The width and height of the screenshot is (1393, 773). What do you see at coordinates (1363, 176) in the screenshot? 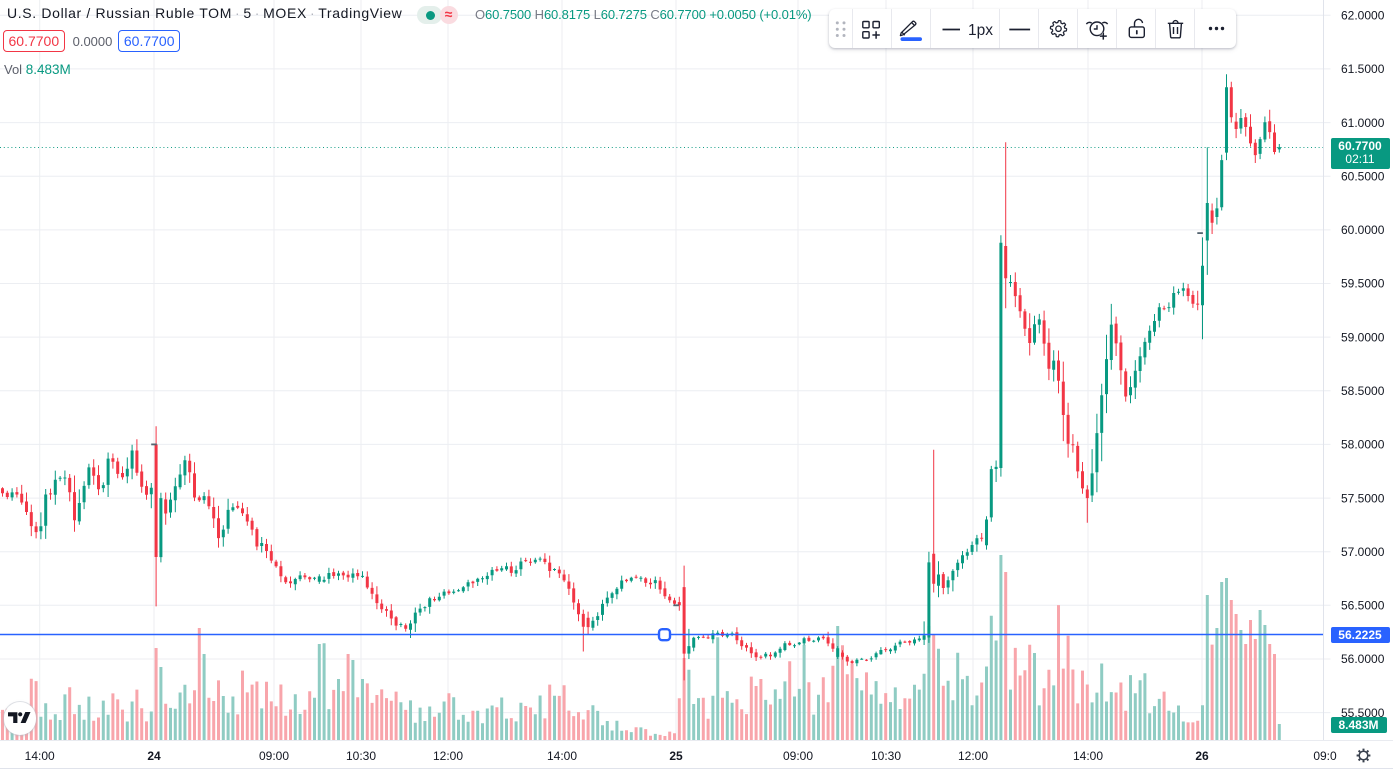
I see `svg-text: 60.5000` at bounding box center [1363, 176].